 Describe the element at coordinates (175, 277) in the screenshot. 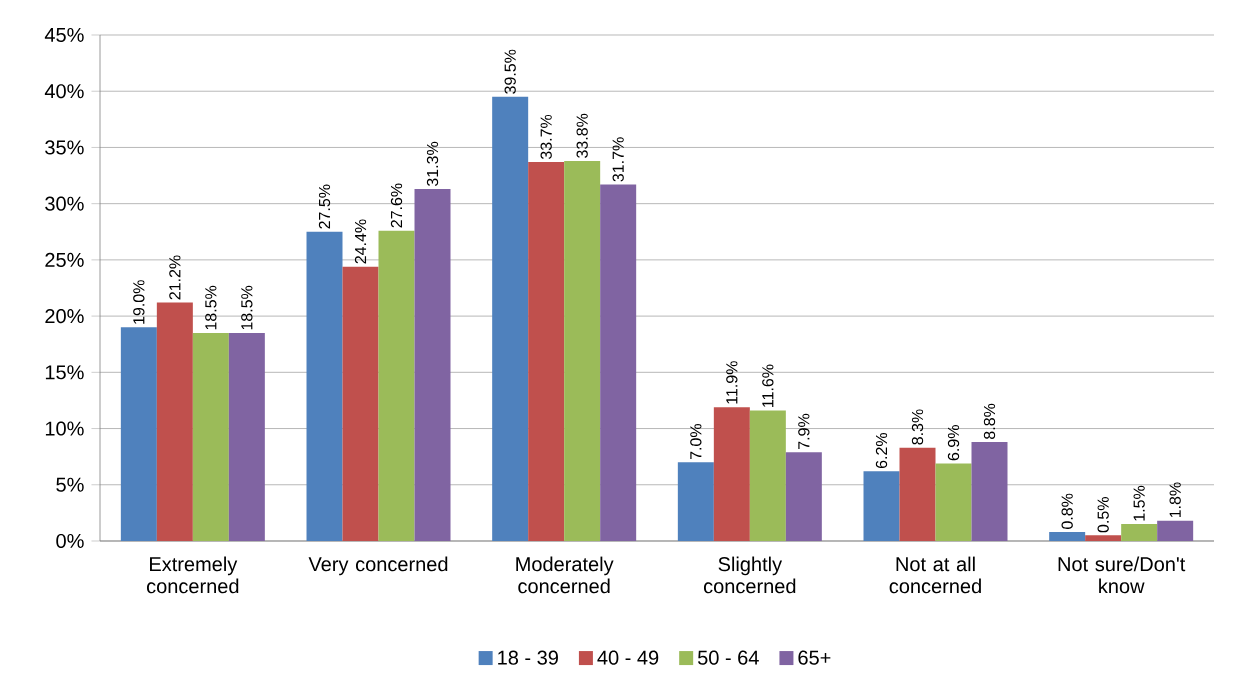

I see `data-label: 21.2%` at that location.